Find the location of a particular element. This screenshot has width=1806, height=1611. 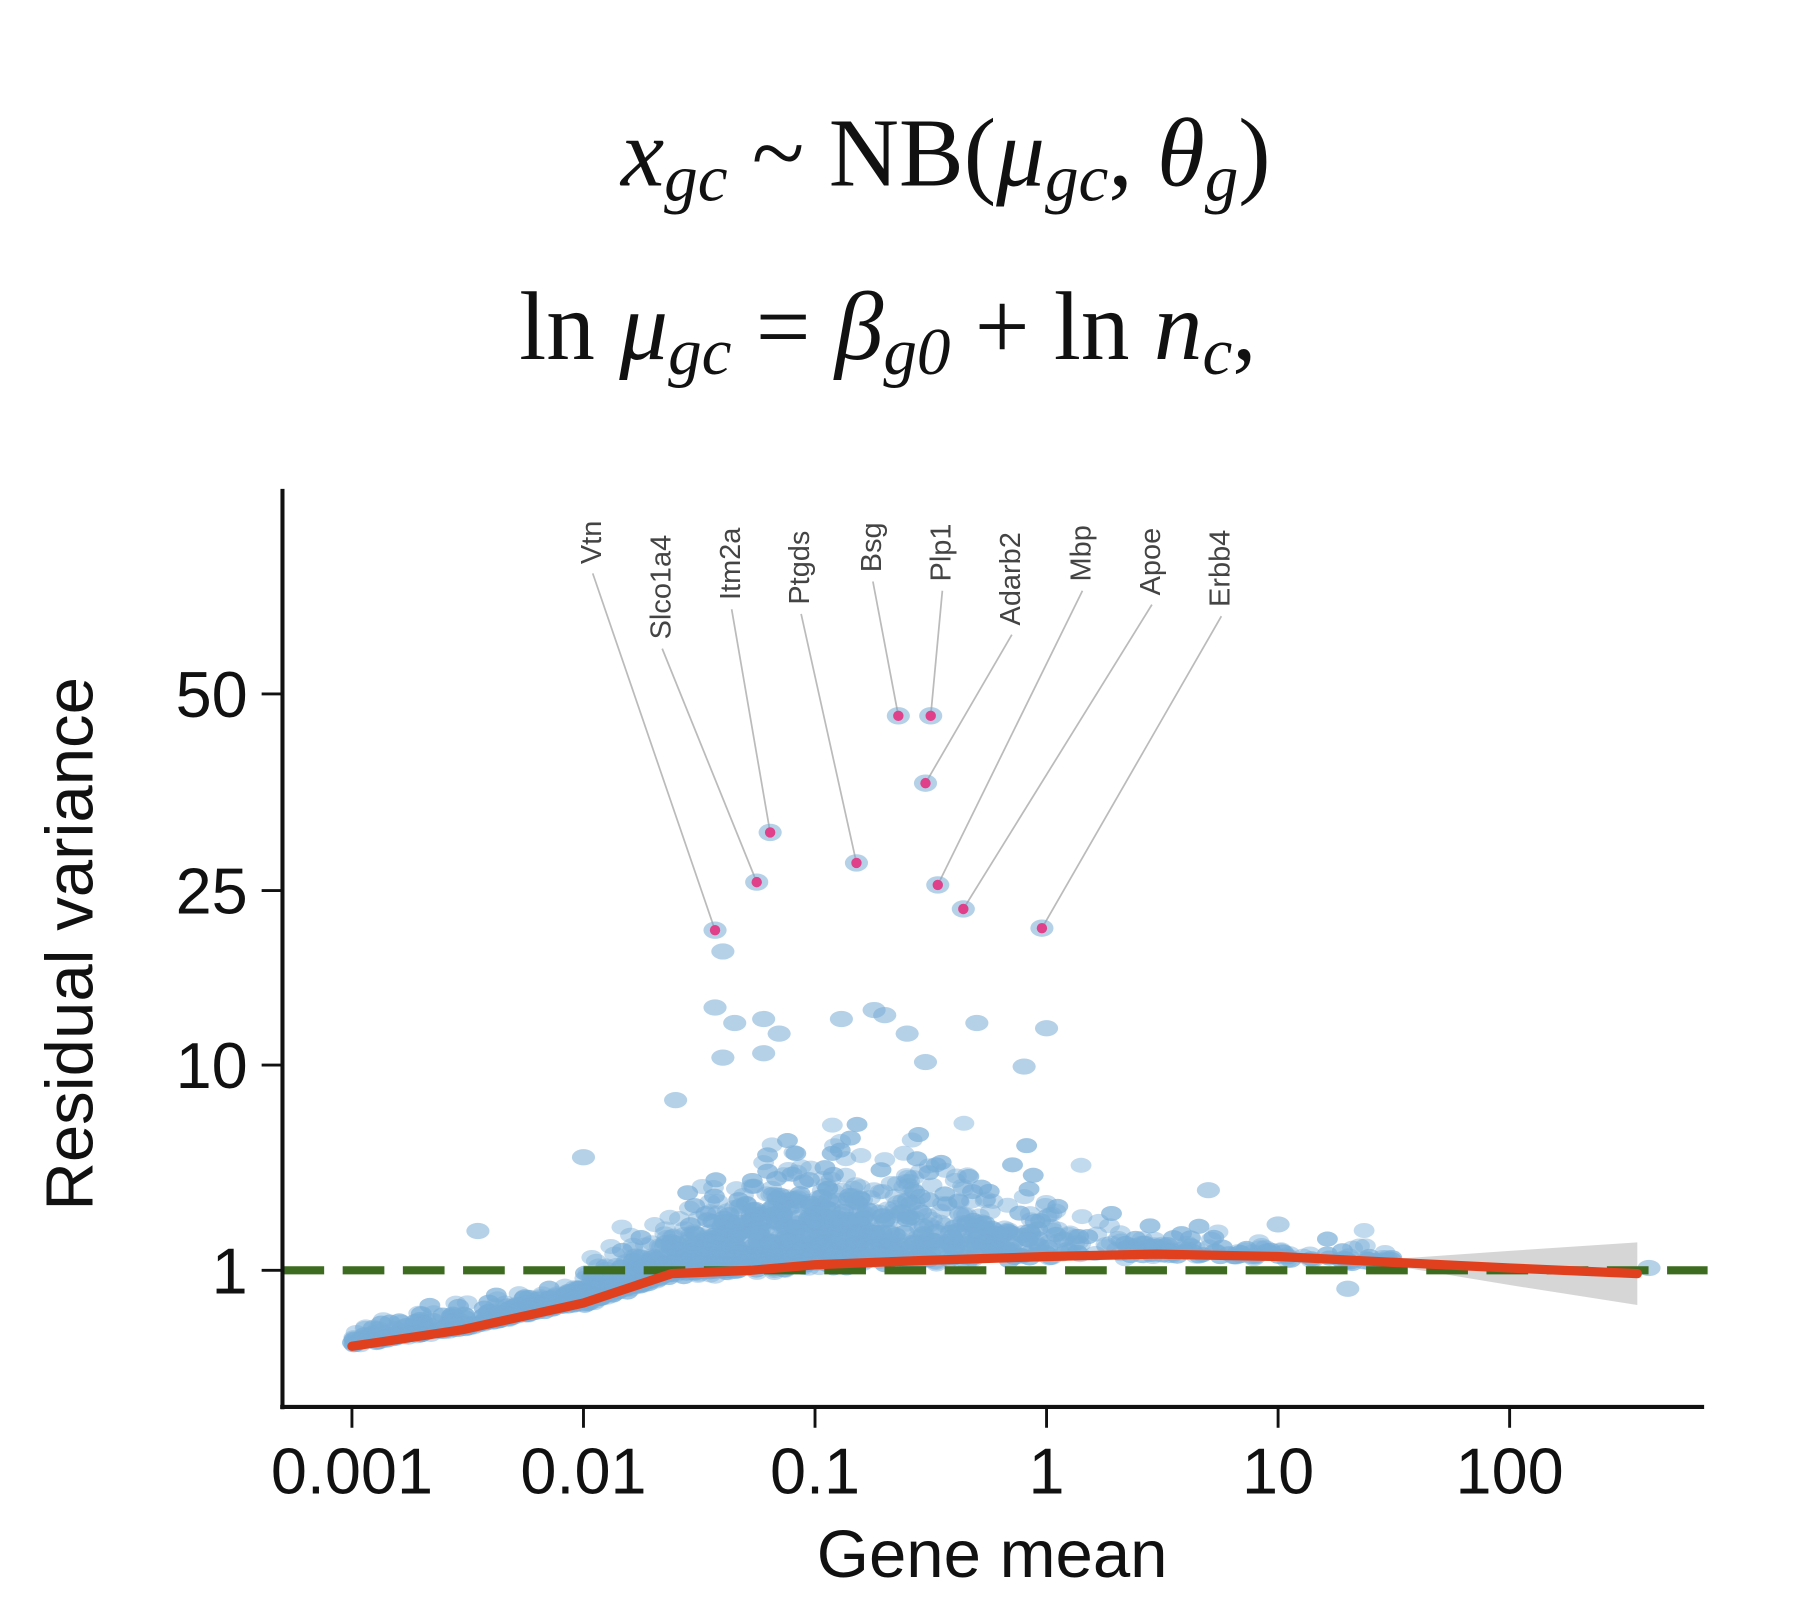

equation-log-link: ln μgc = βg0 + ln nc, is located at coordinates (887, 331).